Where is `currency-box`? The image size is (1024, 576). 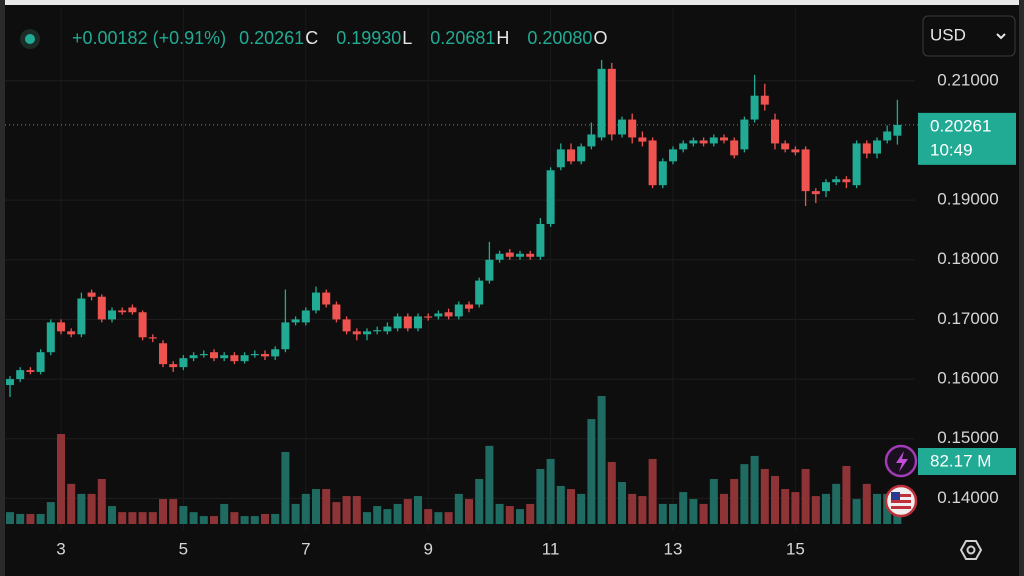 currency-box is located at coordinates (969, 36).